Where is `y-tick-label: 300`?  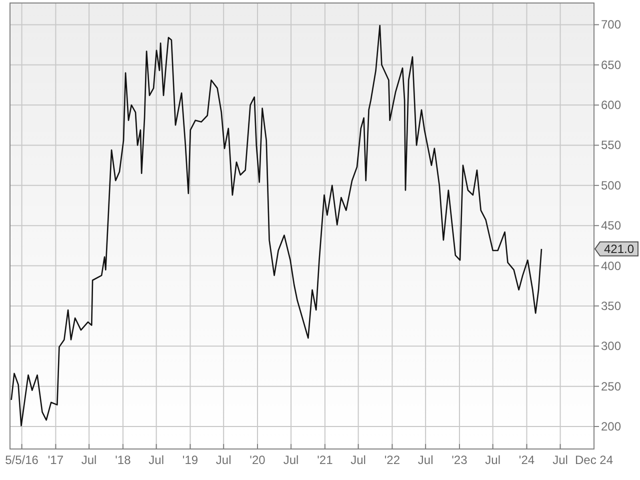
y-tick-label: 300 is located at coordinates (611, 346).